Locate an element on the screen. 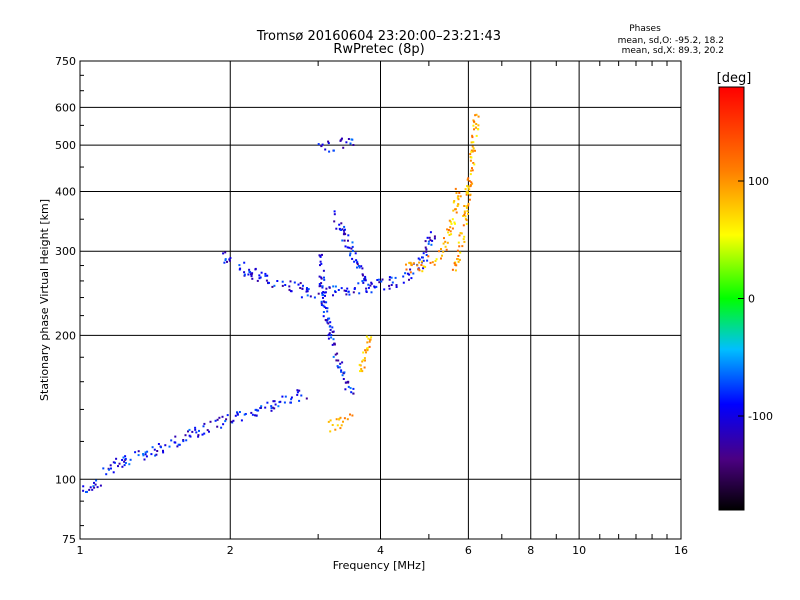 The image size is (800, 600). x-tick-label: 2 is located at coordinates (230, 550).